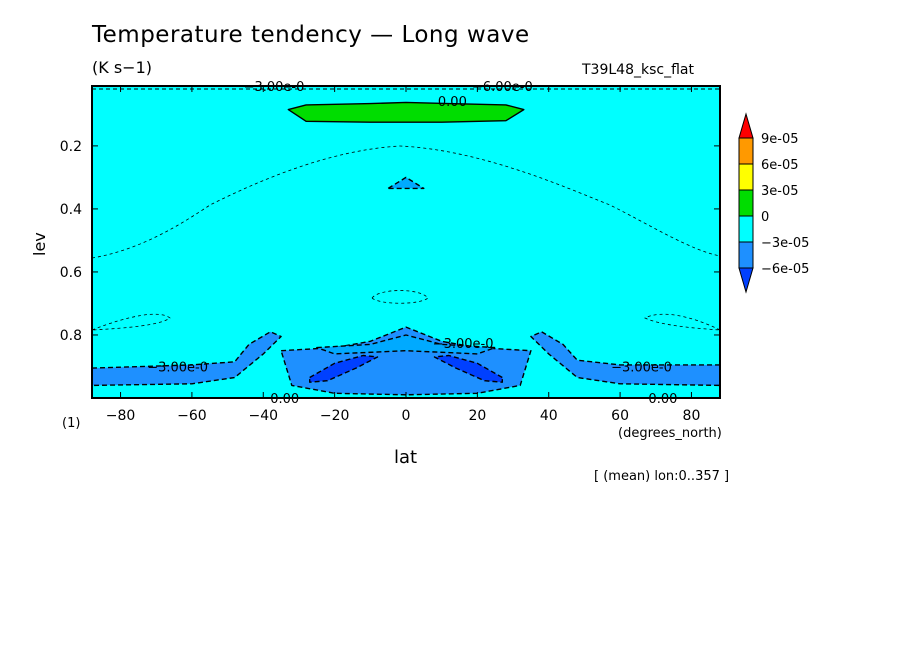 This screenshot has height=654, width=904. What do you see at coordinates (192, 416) in the screenshot?
I see `x-tick-label-1: −60` at bounding box center [192, 416].